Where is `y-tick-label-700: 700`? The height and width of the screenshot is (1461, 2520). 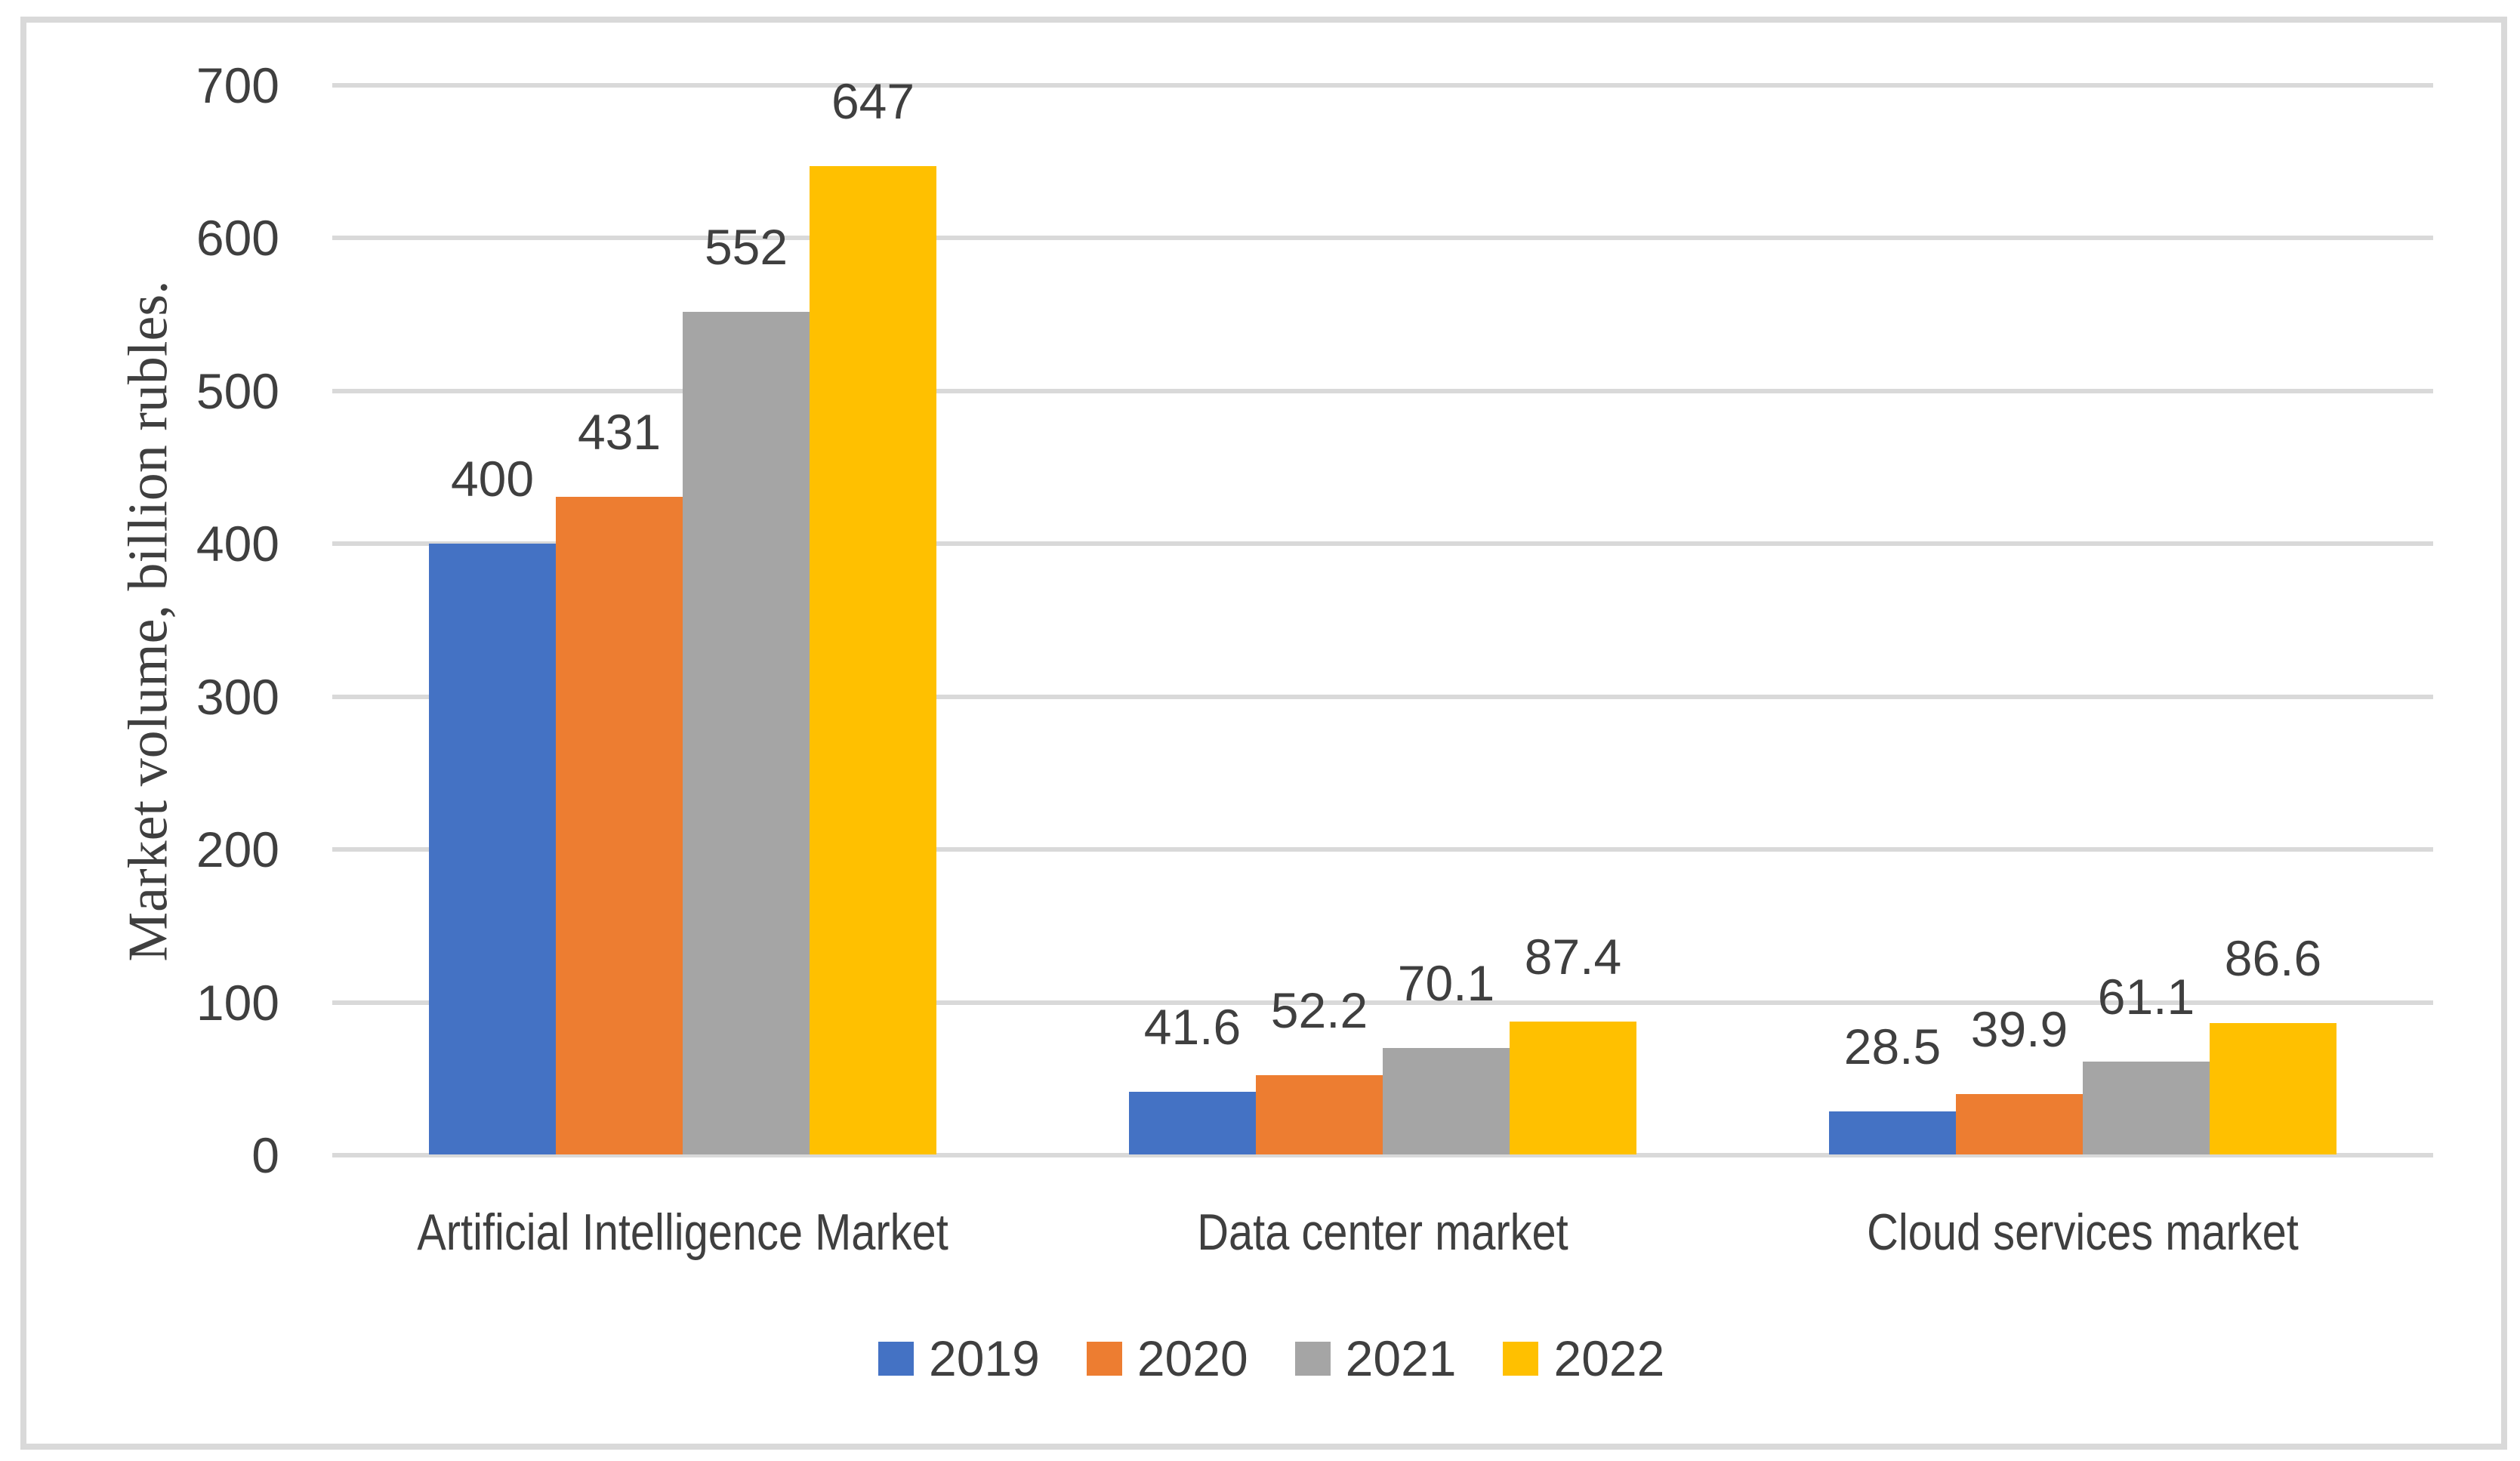 y-tick-label-700: 700 is located at coordinates (237, 85).